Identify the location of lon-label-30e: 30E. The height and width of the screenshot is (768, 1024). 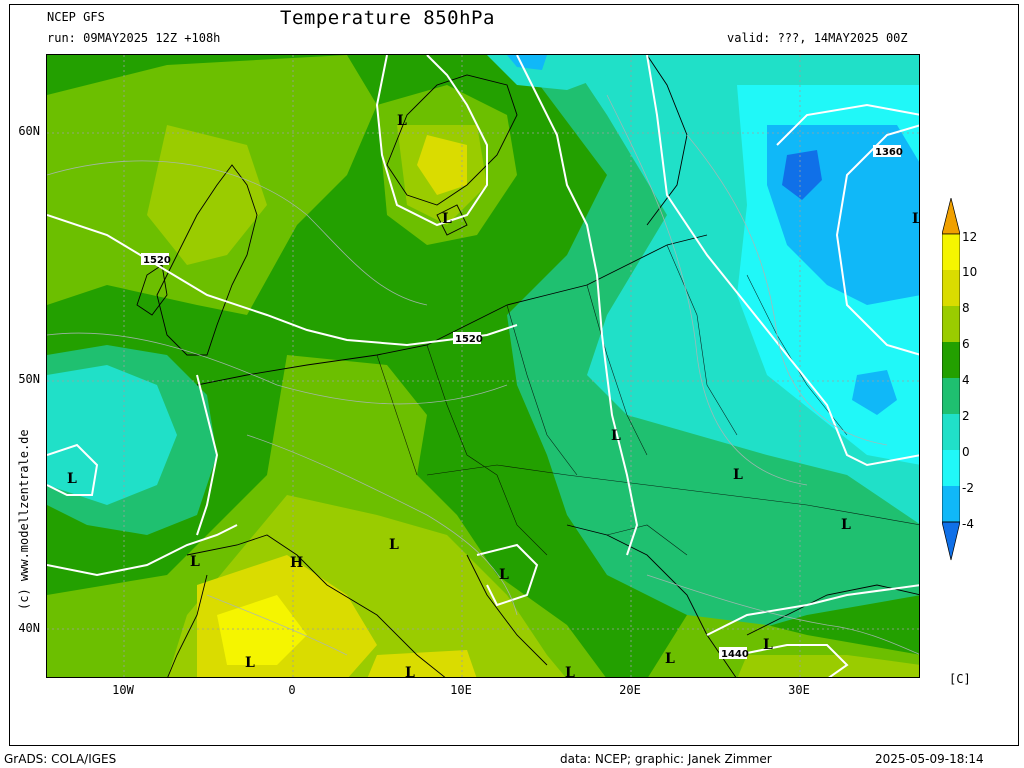
(799, 690).